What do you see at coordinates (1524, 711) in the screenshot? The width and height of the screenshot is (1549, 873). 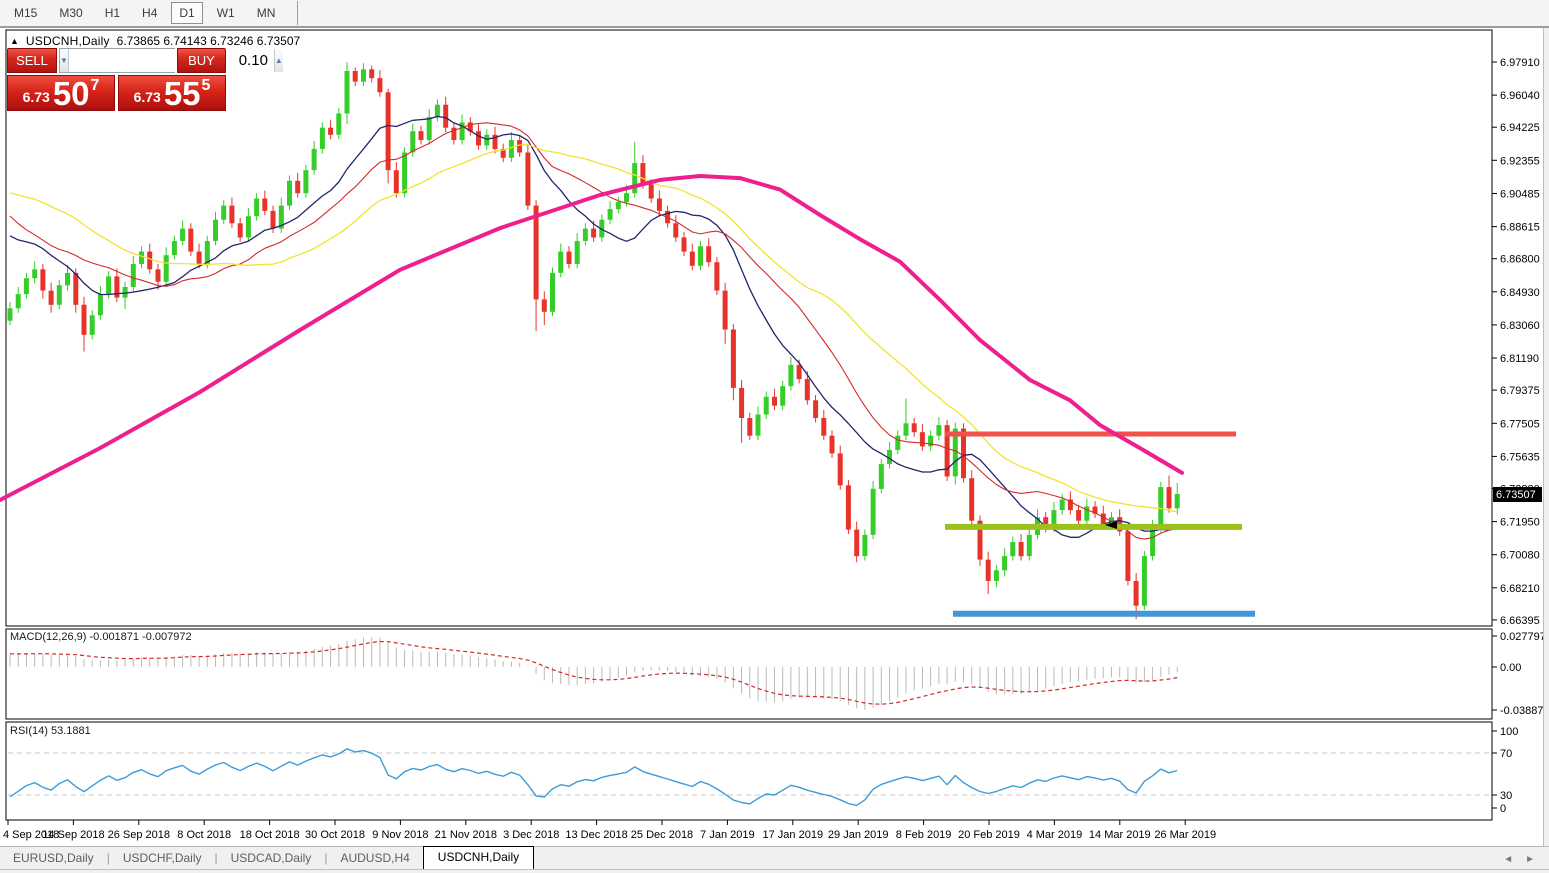 I see `macd-axis-label: -0.038875` at bounding box center [1524, 711].